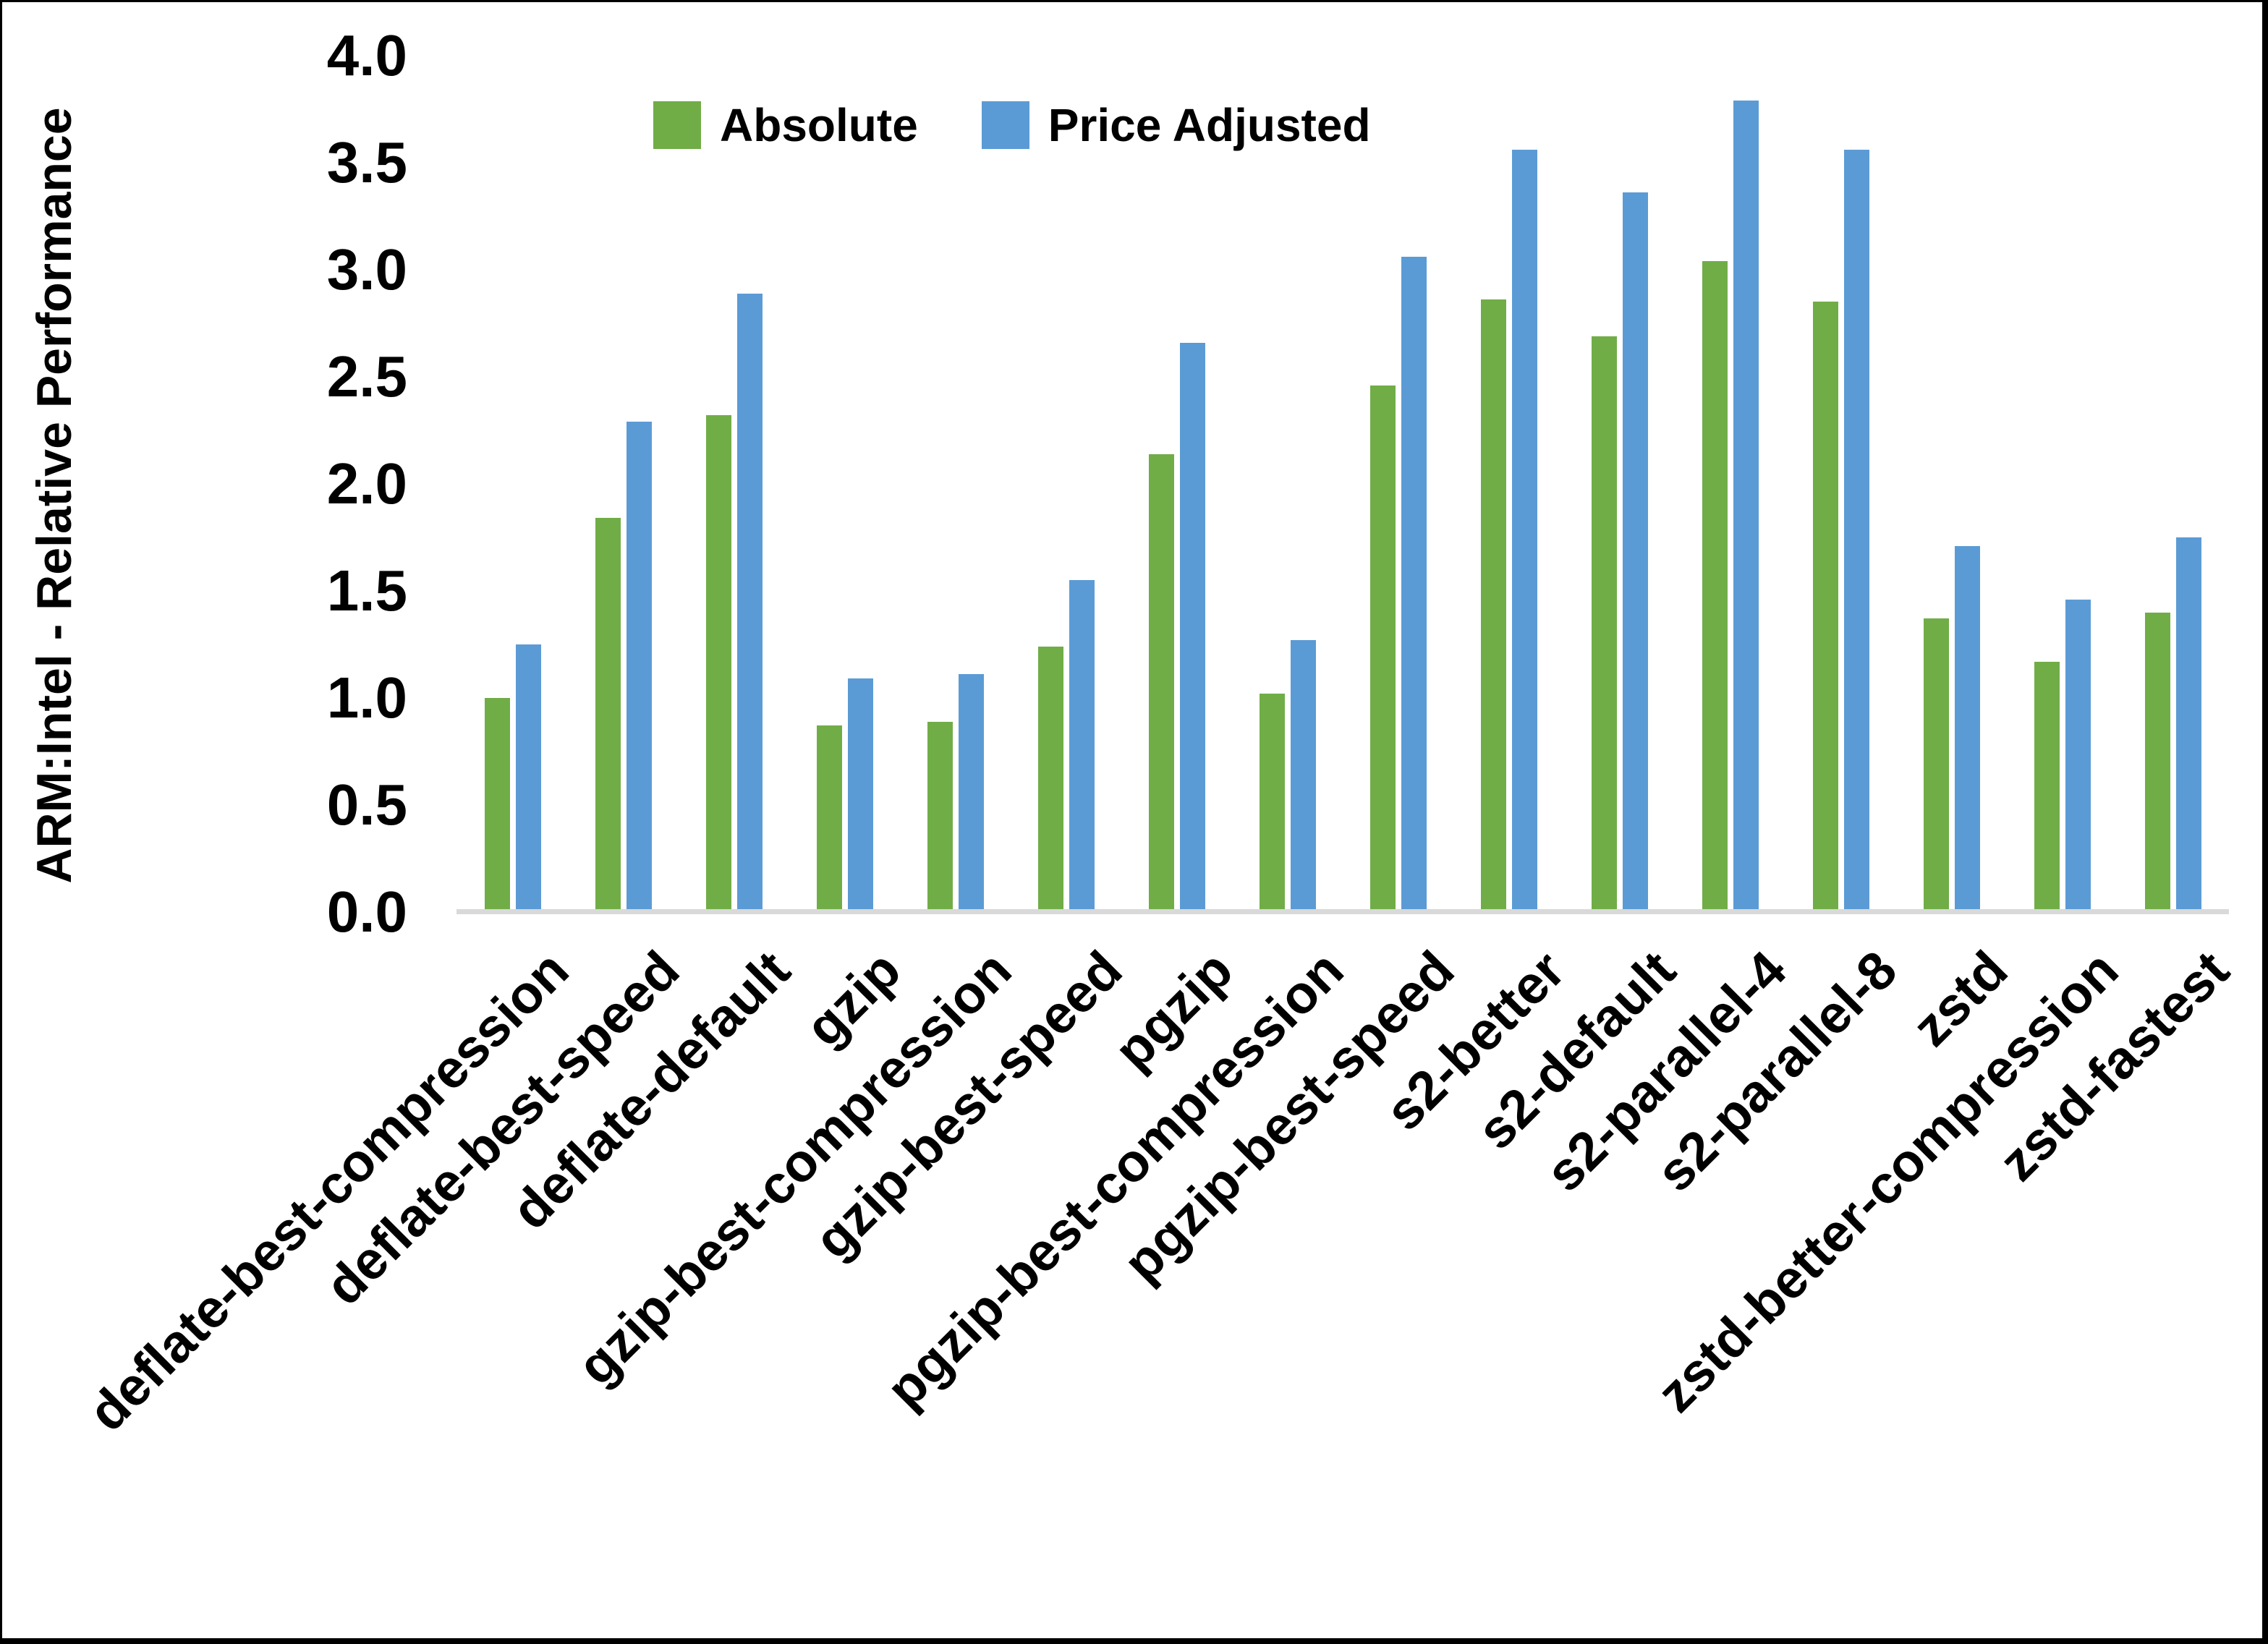 The width and height of the screenshot is (2268, 1644). What do you see at coordinates (1342, 911) in the screenshot?
I see `x-axis-line` at bounding box center [1342, 911].